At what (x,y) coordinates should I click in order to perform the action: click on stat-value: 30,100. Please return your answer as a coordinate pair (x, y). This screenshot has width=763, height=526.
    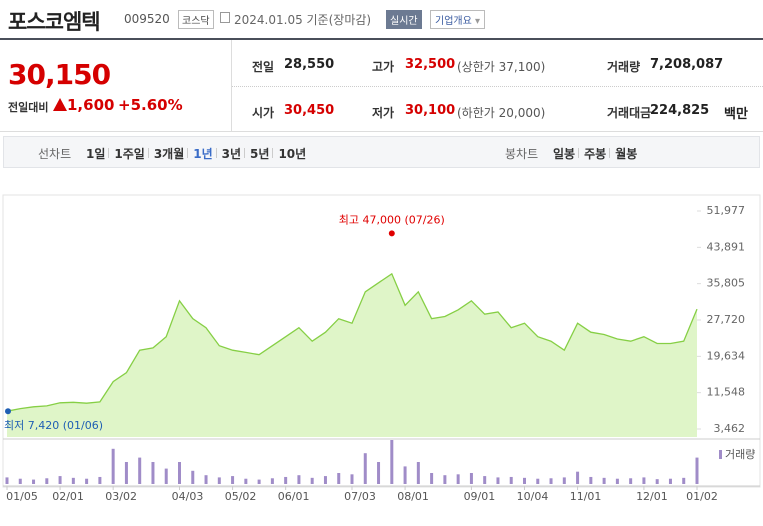
    Looking at the image, I should click on (430, 110).